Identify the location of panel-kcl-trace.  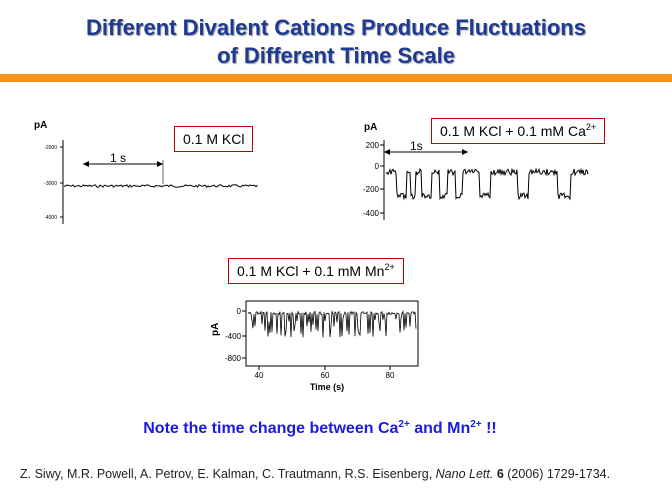
(160, 186).